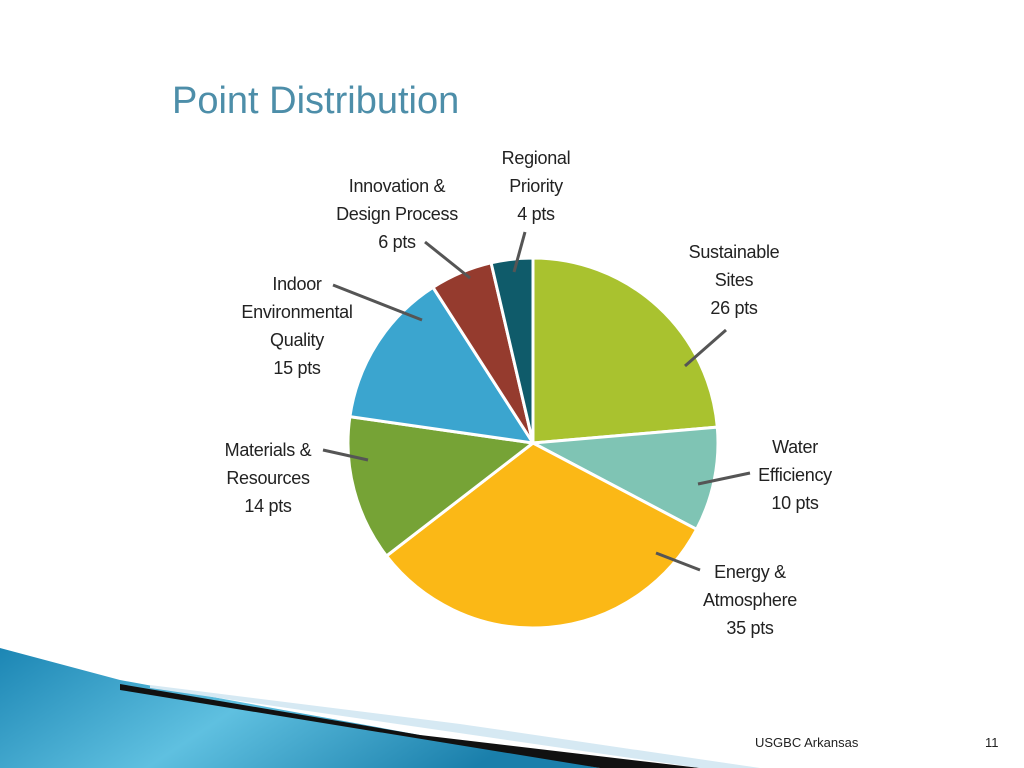  I want to click on category-label: Regional Priority, so click(536, 172).